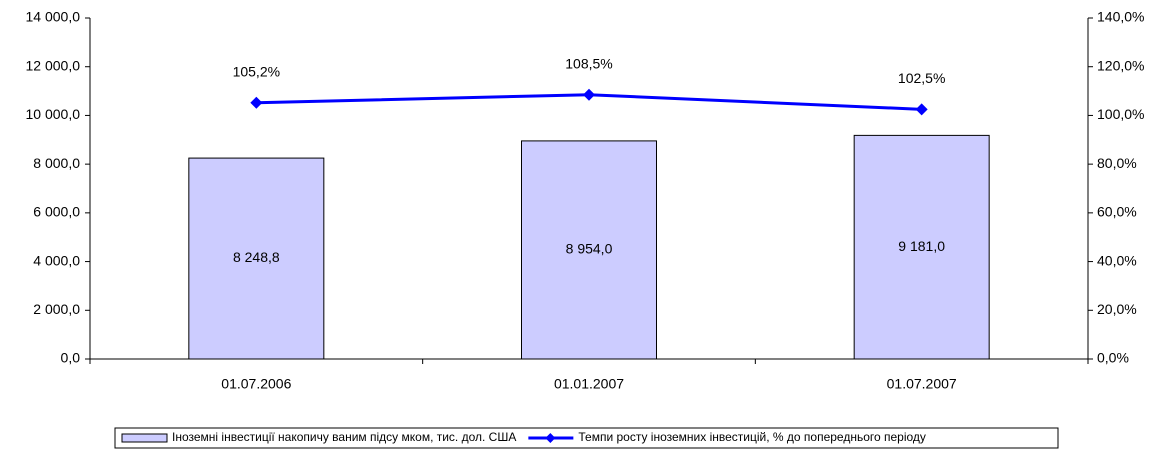 This screenshot has width=1171, height=456. What do you see at coordinates (550, 438) in the screenshot?
I see `legend-marker` at bounding box center [550, 438].